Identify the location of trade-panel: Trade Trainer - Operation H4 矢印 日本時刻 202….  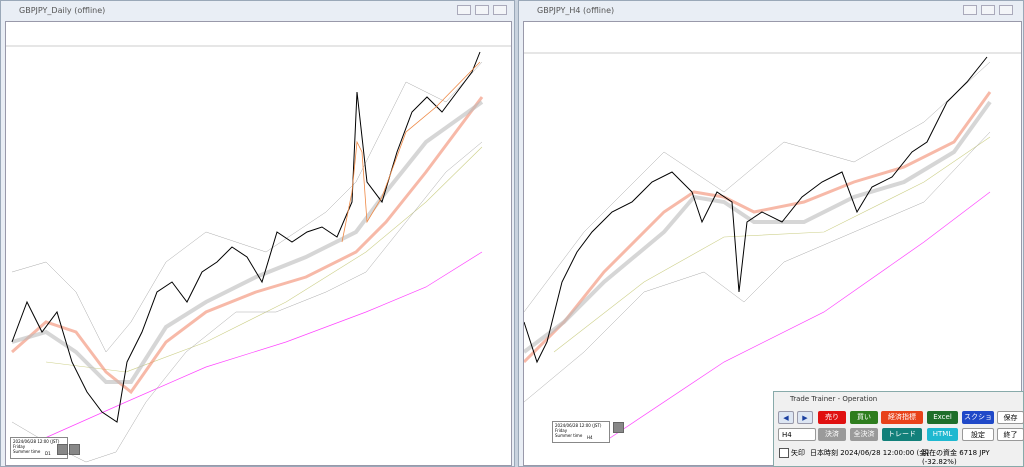
(898, 429).